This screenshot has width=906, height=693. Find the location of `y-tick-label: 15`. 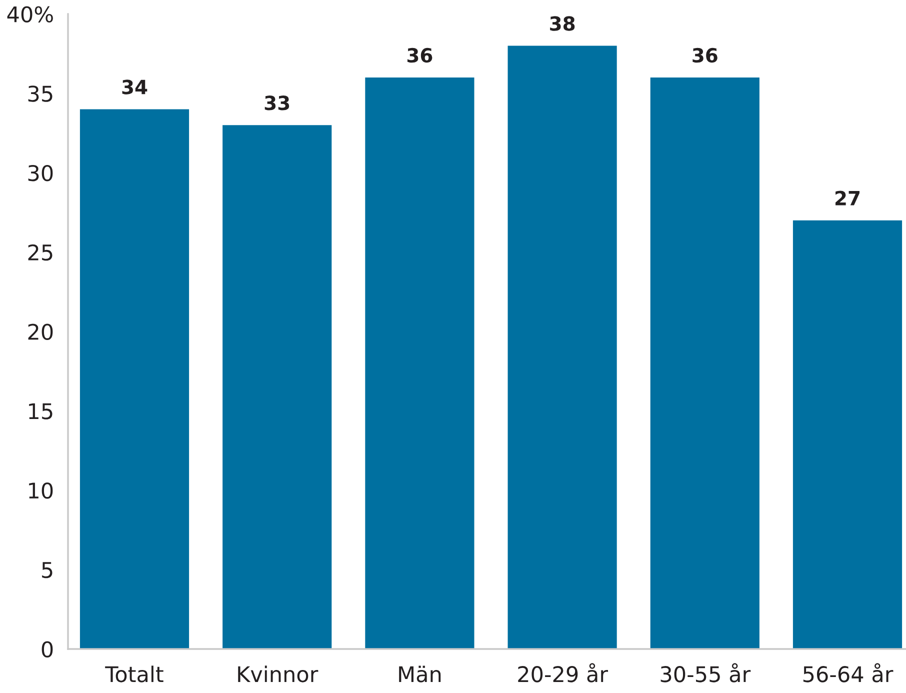

y-tick-label: 15 is located at coordinates (40, 411).